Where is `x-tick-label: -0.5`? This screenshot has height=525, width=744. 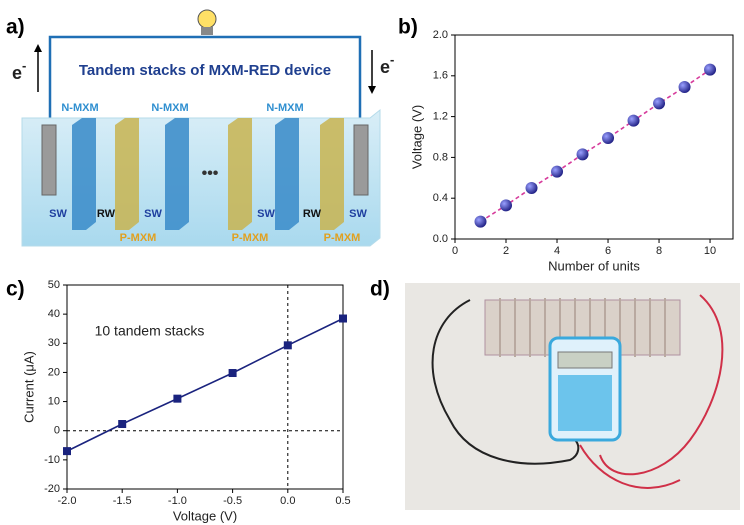
x-tick-label: -0.5 is located at coordinates (232, 501).